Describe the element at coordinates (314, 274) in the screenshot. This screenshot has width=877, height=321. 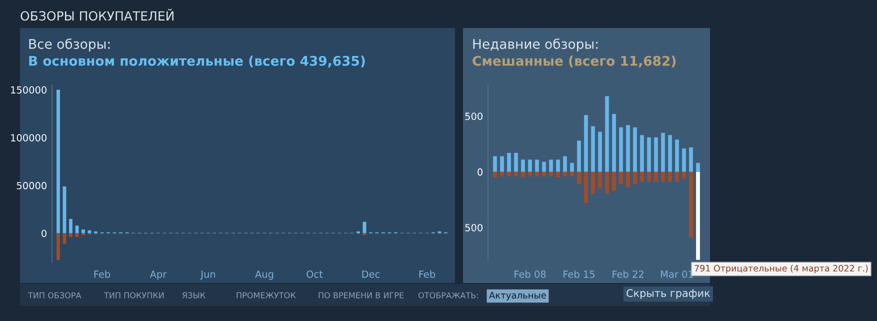
I see `x-tick-label: Oct` at that location.